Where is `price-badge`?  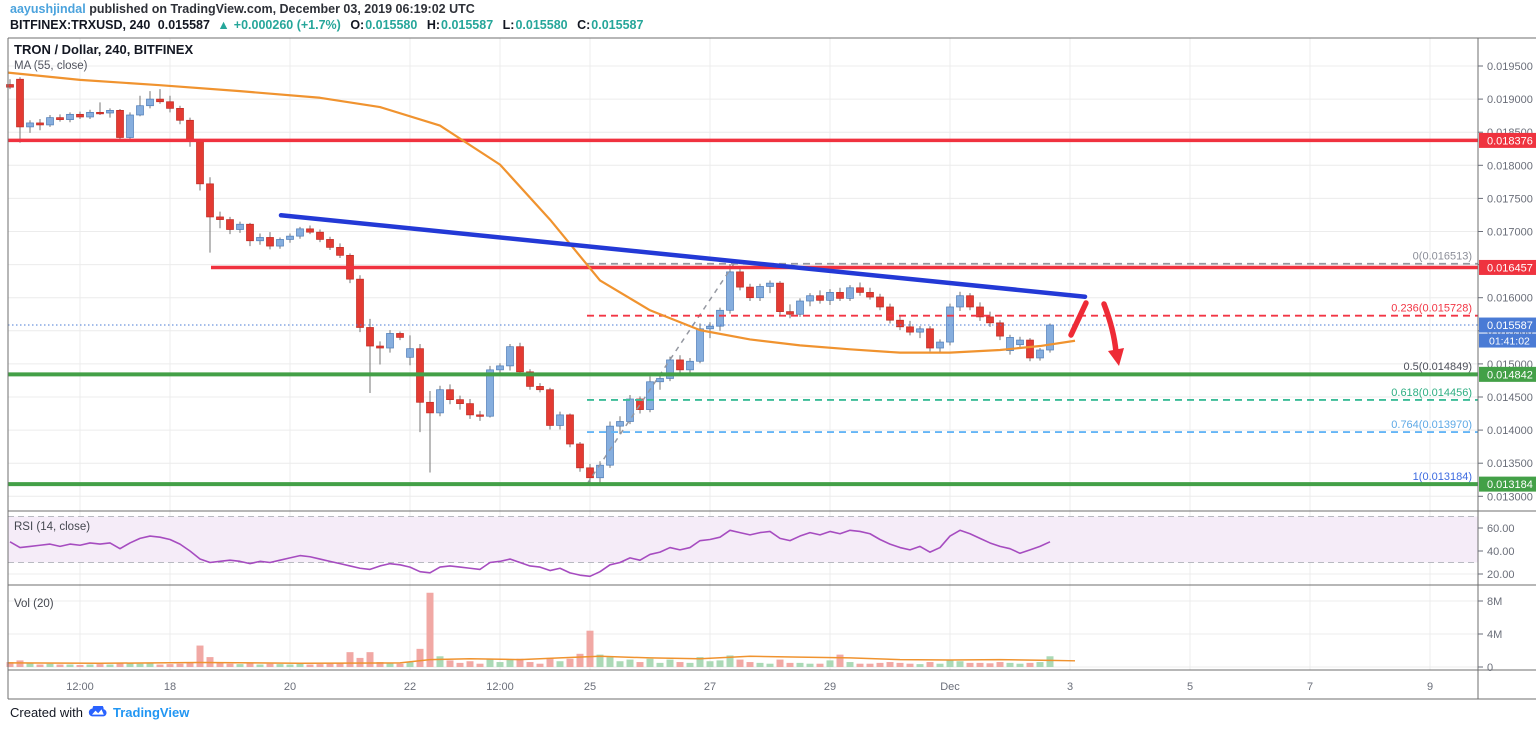
price-badge is located at coordinates (1507, 140).